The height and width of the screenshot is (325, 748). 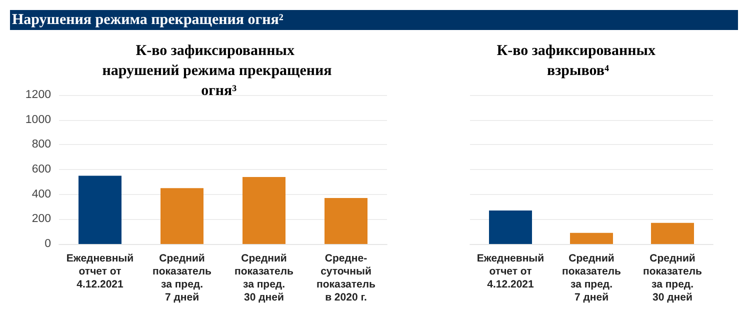 I want to click on text: Нарушения режима прекращения огня², so click(x=374, y=20).